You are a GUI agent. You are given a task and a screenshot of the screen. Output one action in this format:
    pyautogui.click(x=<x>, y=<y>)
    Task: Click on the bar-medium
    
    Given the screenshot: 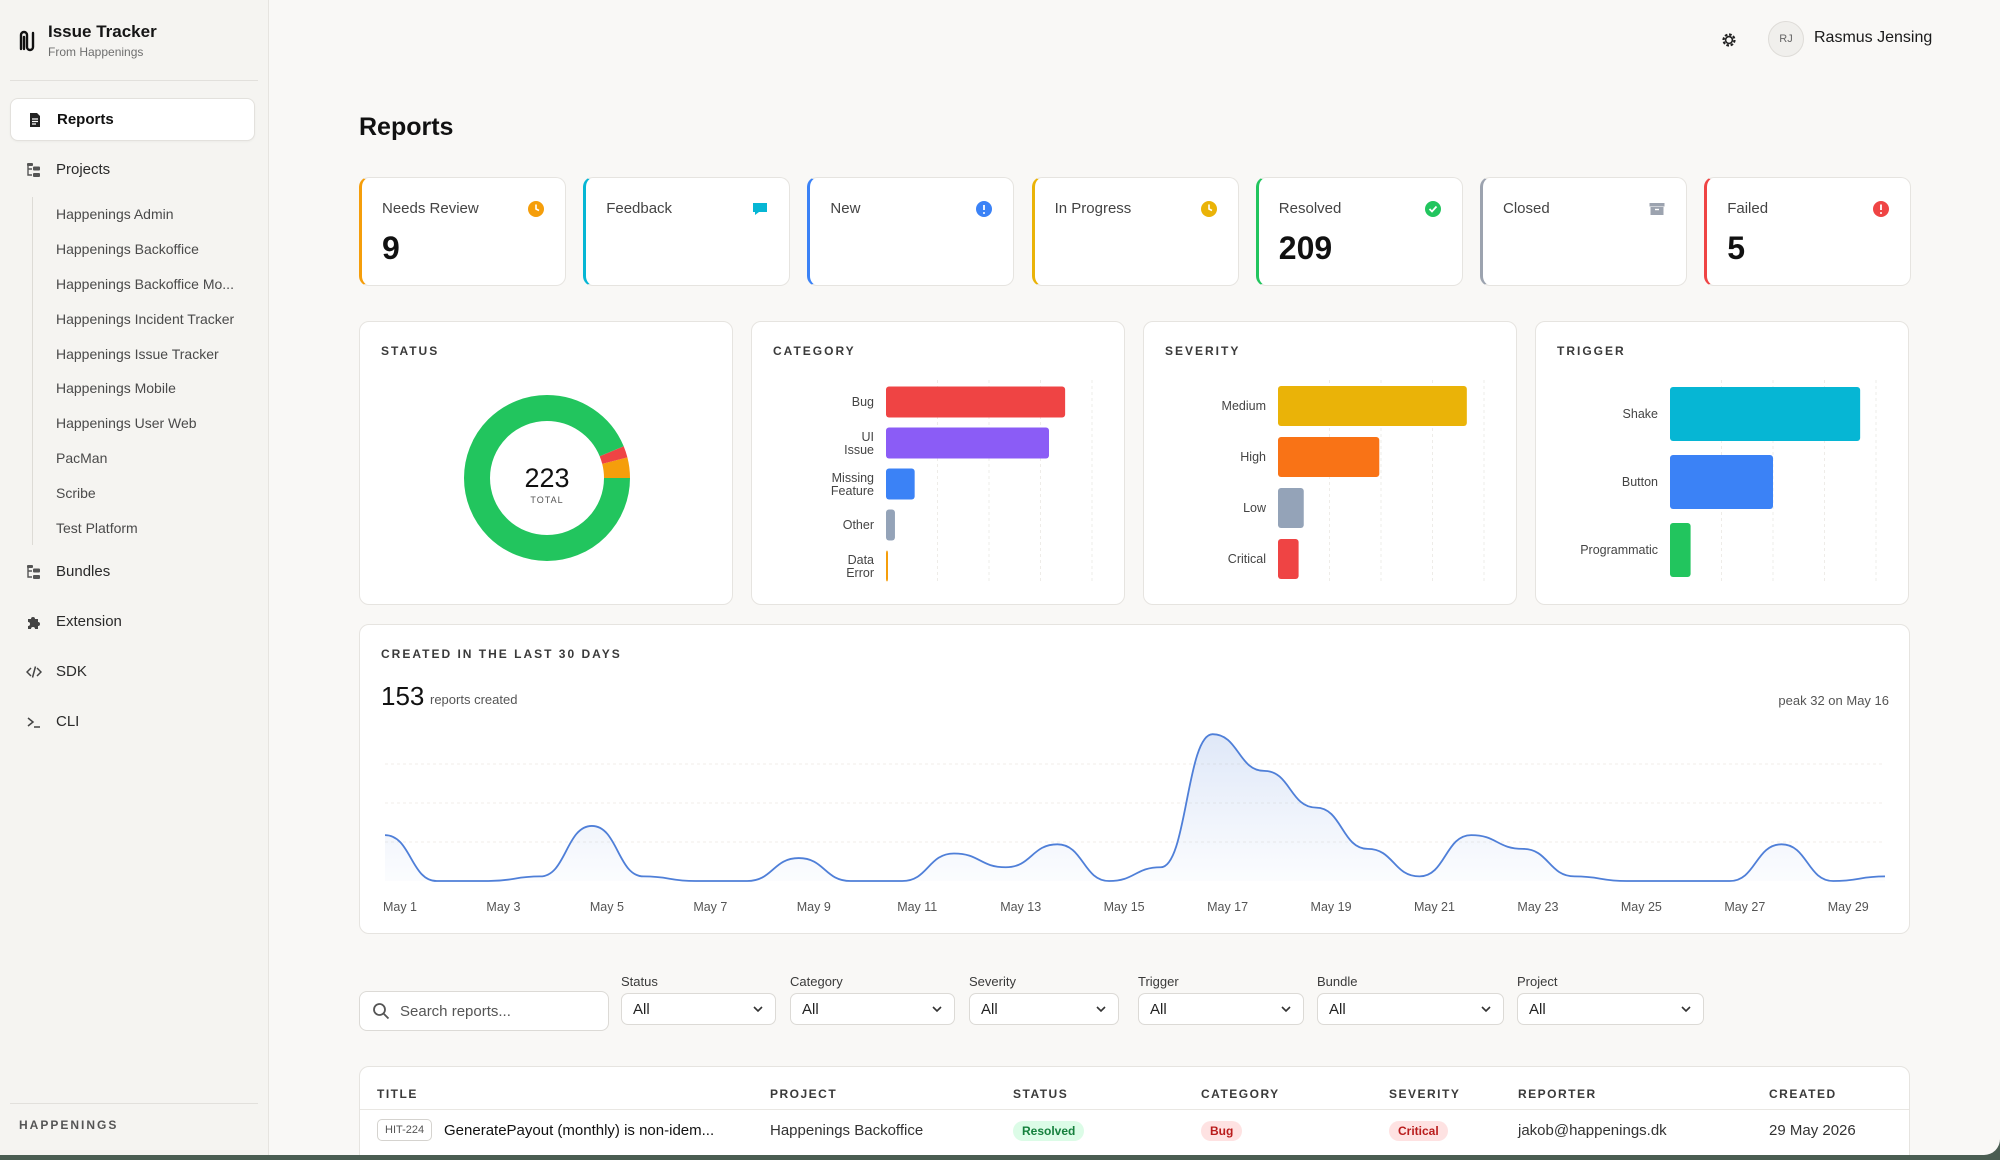 What is the action you would take?
    pyautogui.click(x=1372, y=406)
    